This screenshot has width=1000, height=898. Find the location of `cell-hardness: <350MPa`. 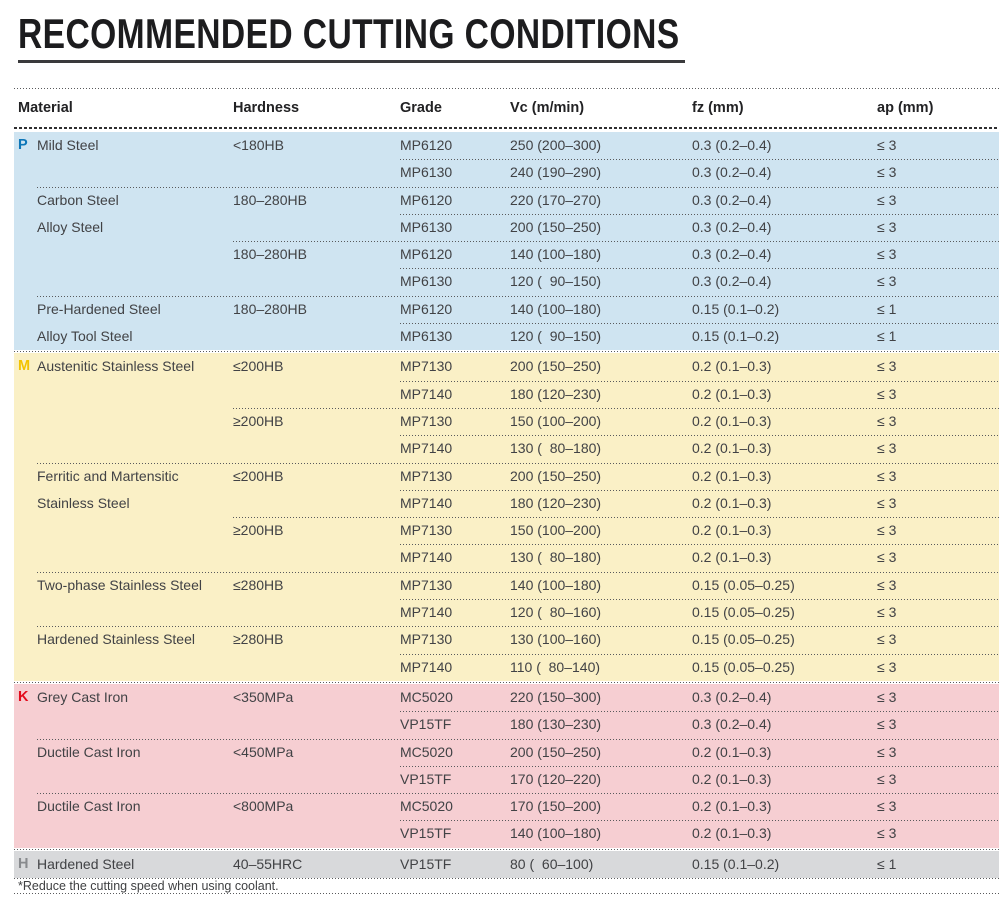

cell-hardness: <350MPa is located at coordinates (263, 696).